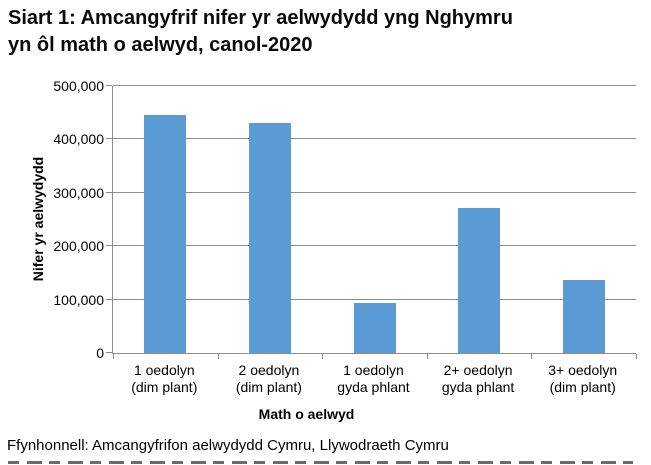 The width and height of the screenshot is (651, 465). I want to click on y-tick-label-200,000: 200,000, so click(78, 246).